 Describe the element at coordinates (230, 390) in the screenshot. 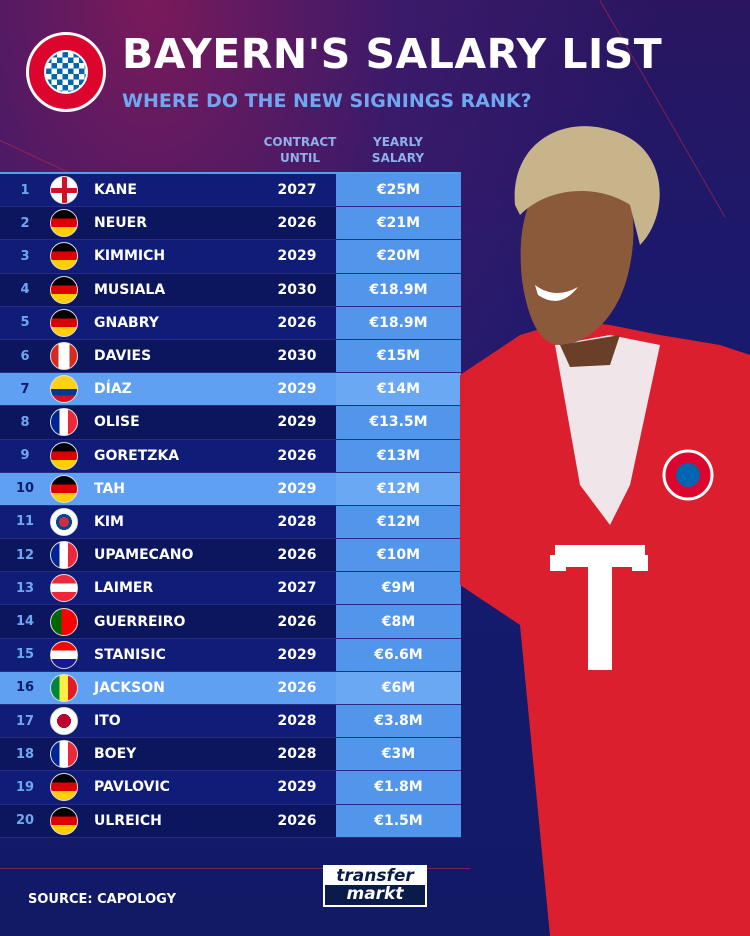

I see `table-row: 7 DÍAZ 2029 €14M` at that location.